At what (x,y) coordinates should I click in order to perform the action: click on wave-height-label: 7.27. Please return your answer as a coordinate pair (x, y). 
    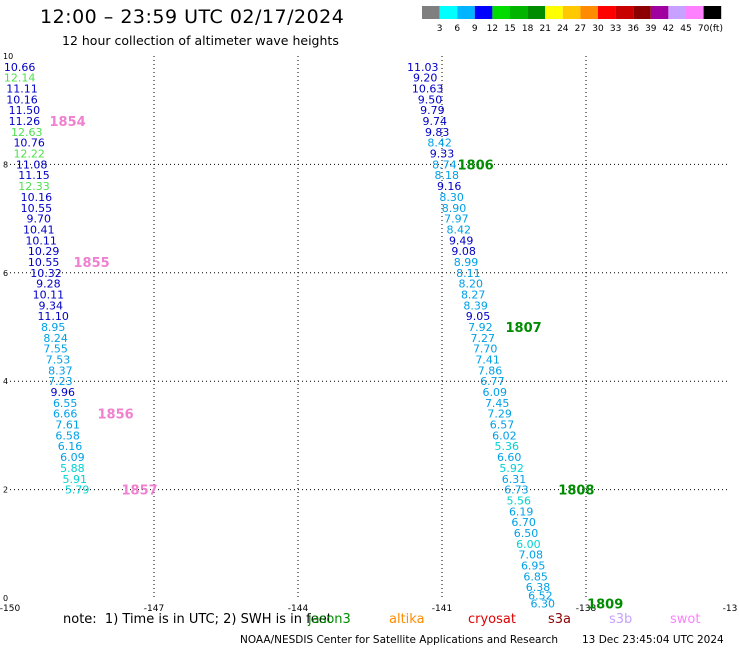
    Looking at the image, I should click on (483, 338).